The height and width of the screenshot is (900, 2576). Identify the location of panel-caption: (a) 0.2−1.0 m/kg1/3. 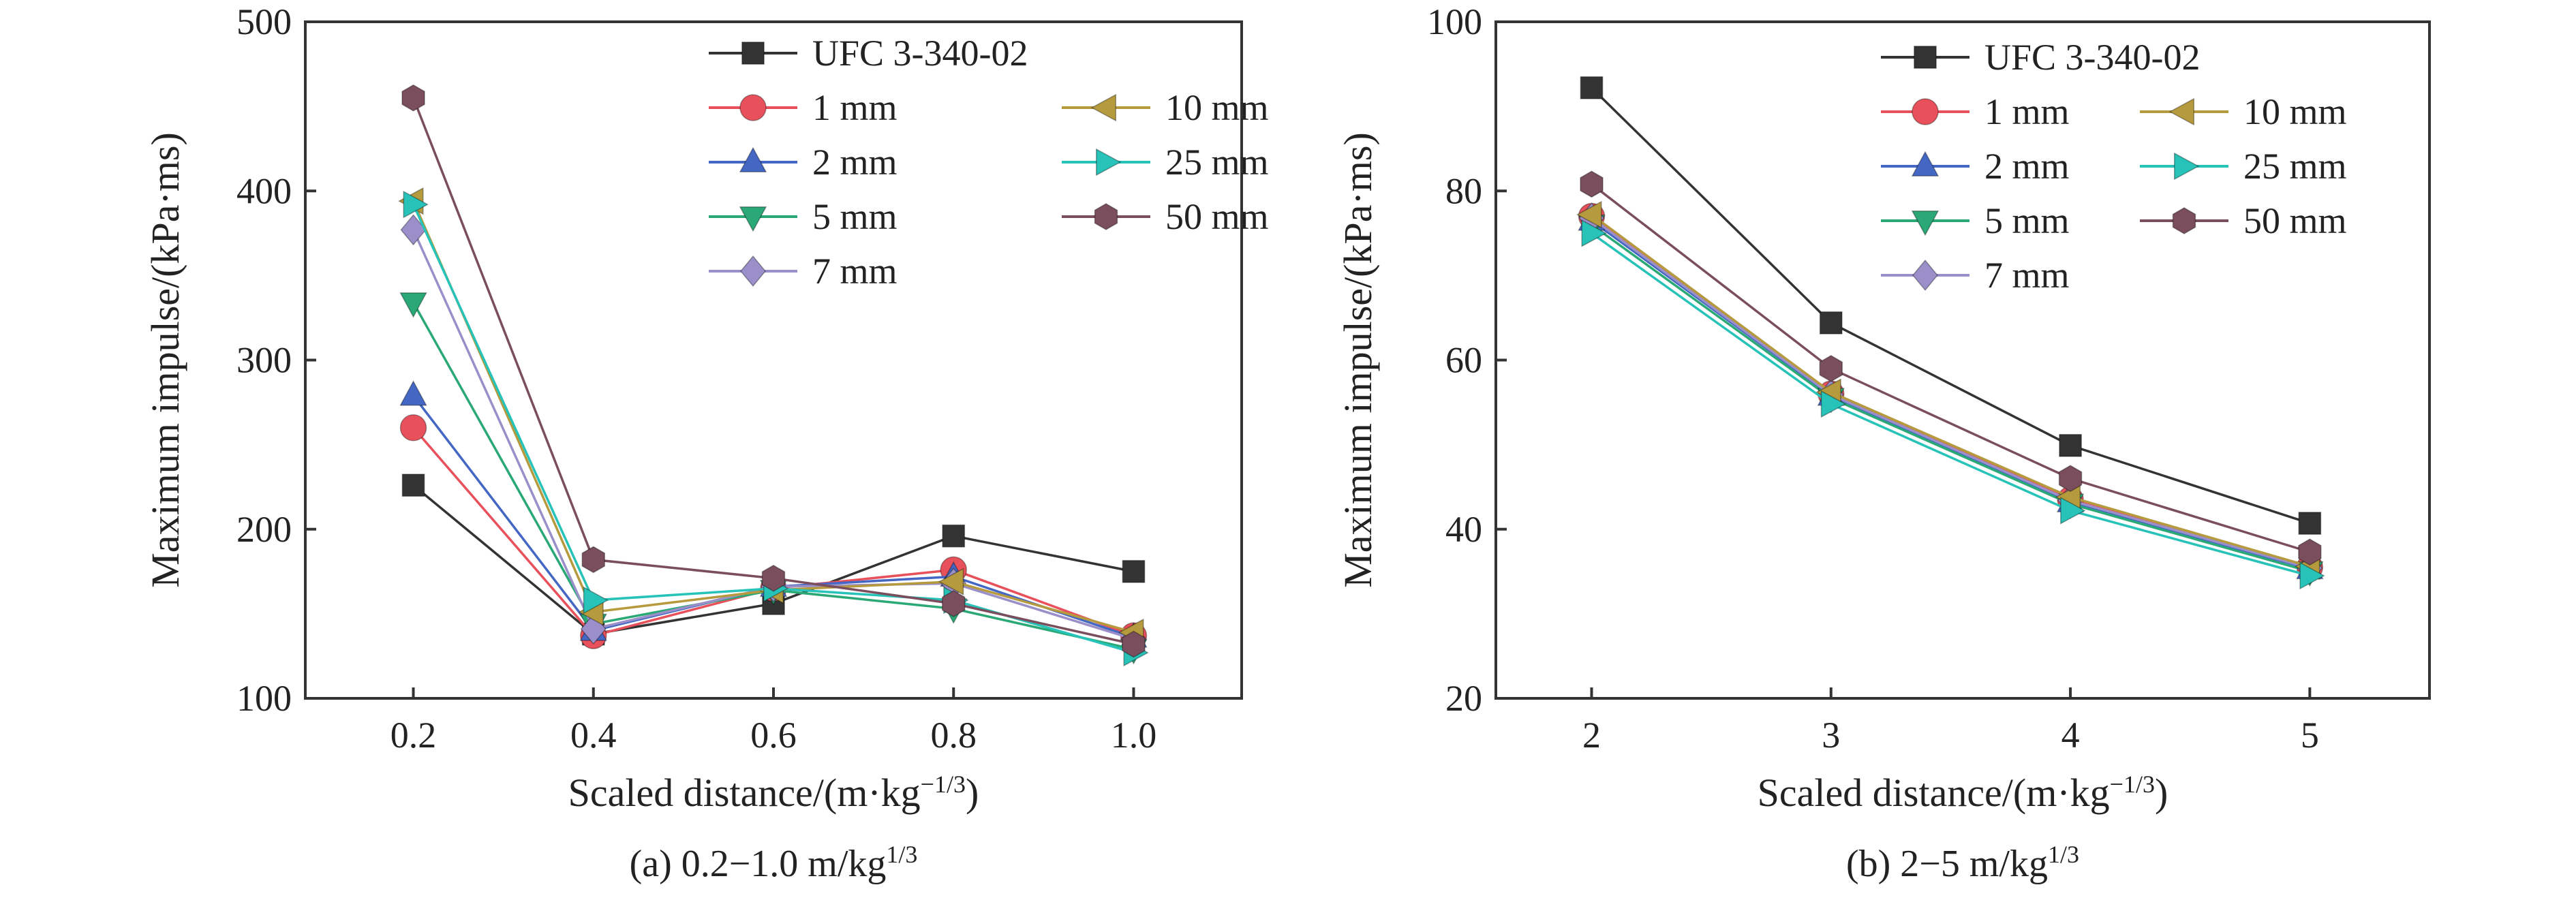
(774, 863).